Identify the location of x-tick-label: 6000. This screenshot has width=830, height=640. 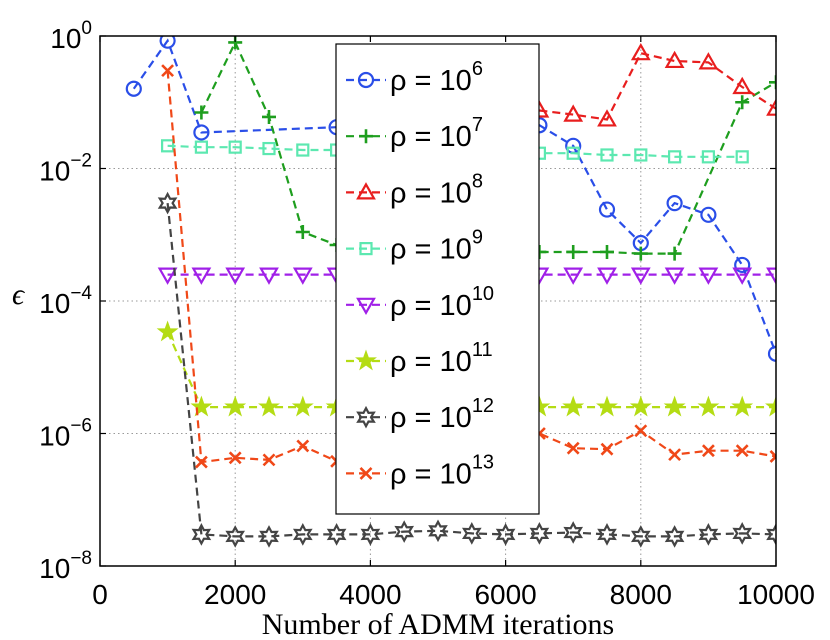
(505, 594).